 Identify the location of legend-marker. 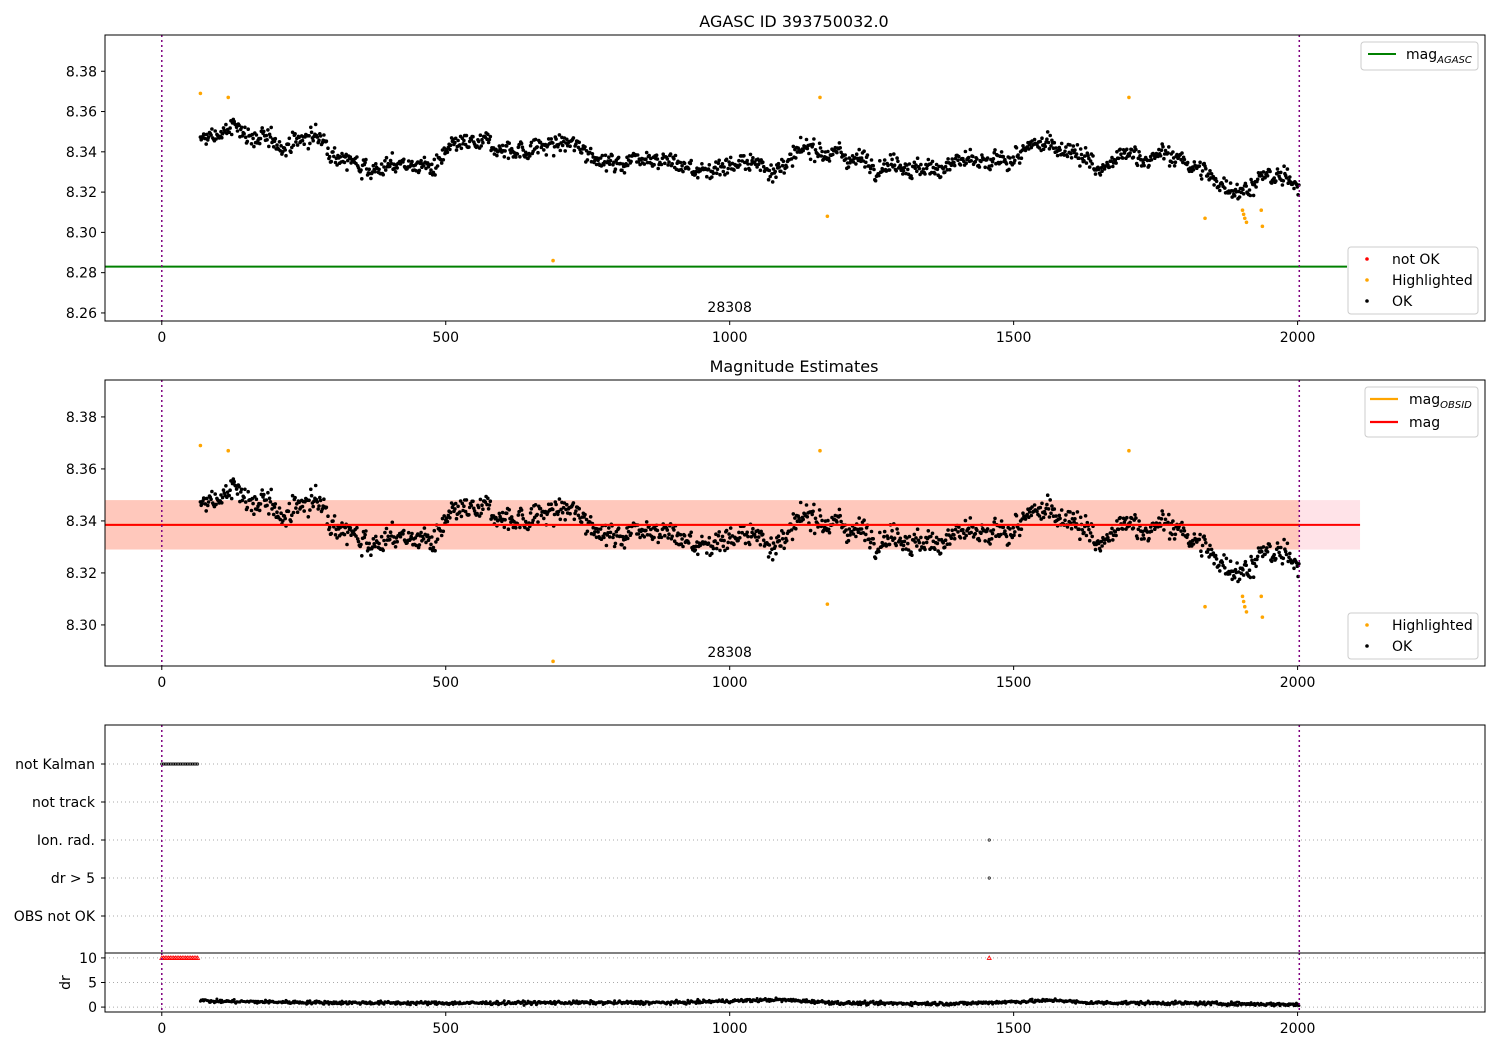
(1367, 301).